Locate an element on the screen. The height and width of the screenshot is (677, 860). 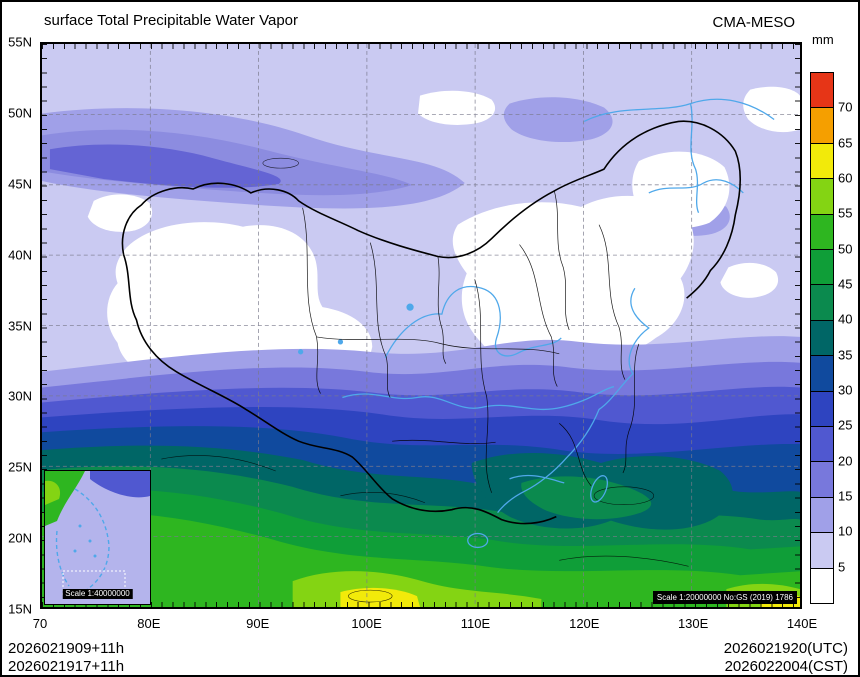
footer-init-times: 2026021909+11h 2026021917+11h is located at coordinates (66, 657).